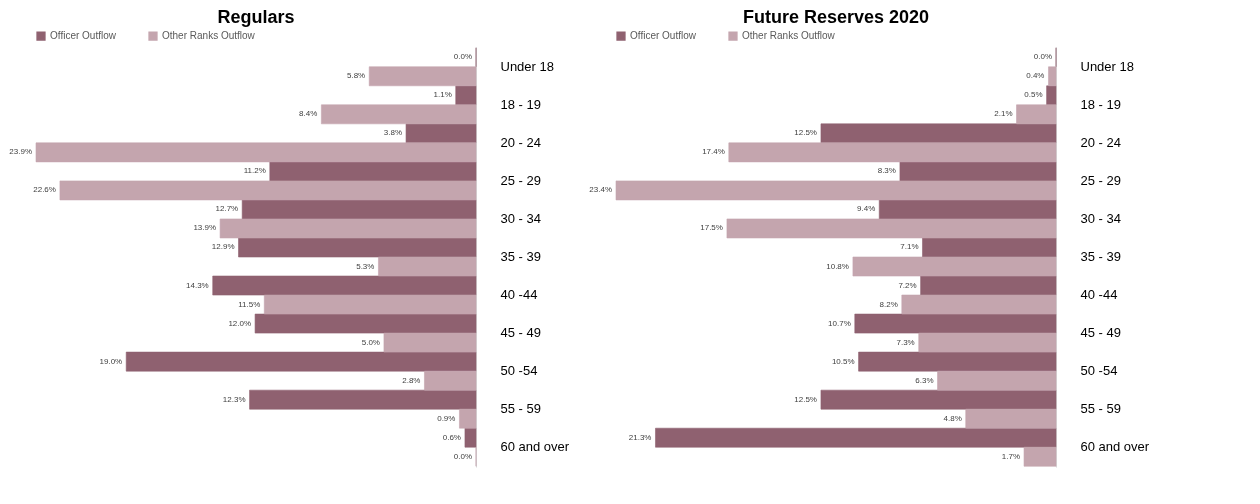 This screenshot has width=1260, height=504. Describe the element at coordinates (256, 17) in the screenshot. I see `chart-title: Regulars` at that location.